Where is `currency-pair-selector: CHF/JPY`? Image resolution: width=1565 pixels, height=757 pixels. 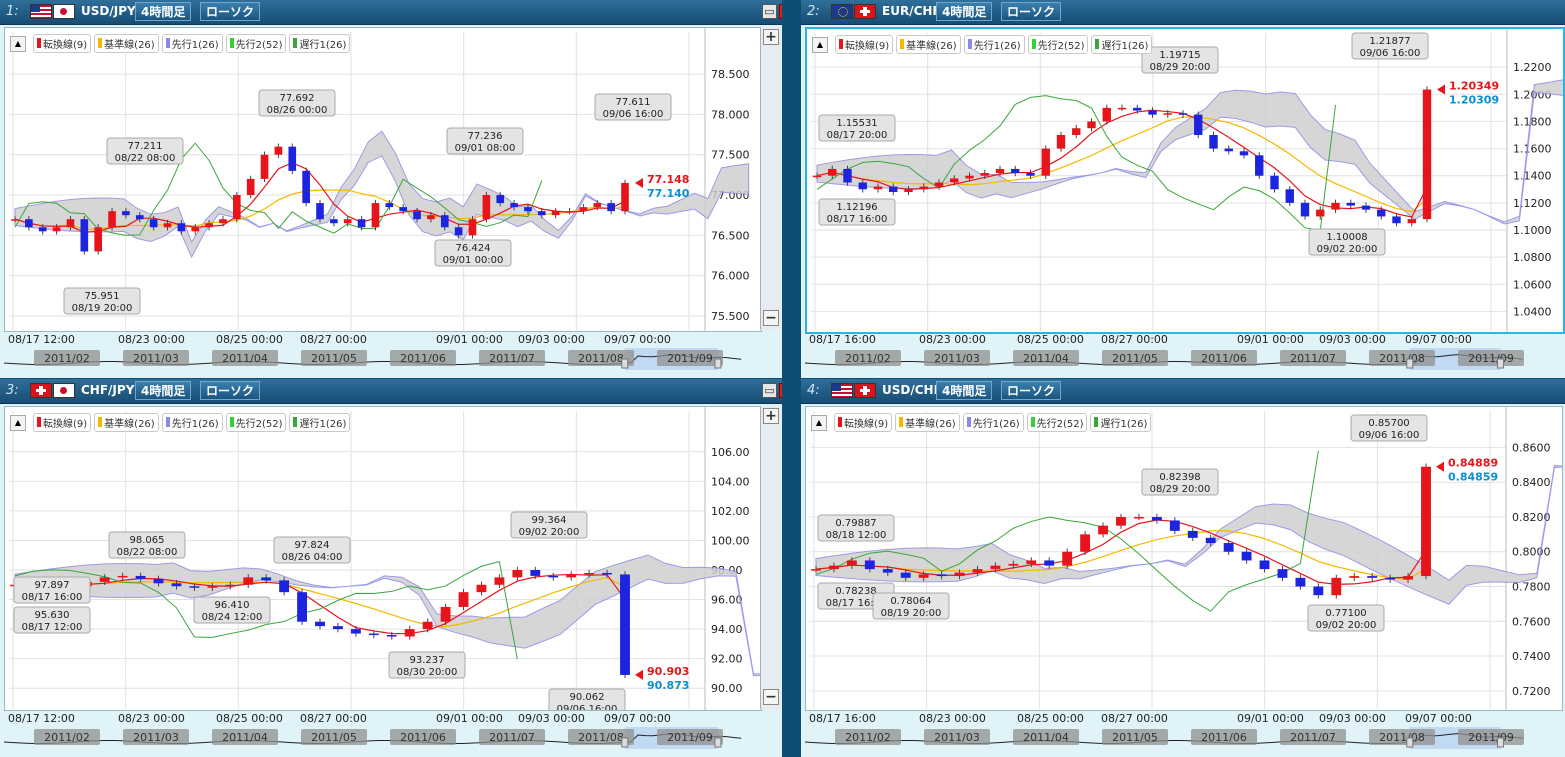 currency-pair-selector: CHF/JPY is located at coordinates (108, 390).